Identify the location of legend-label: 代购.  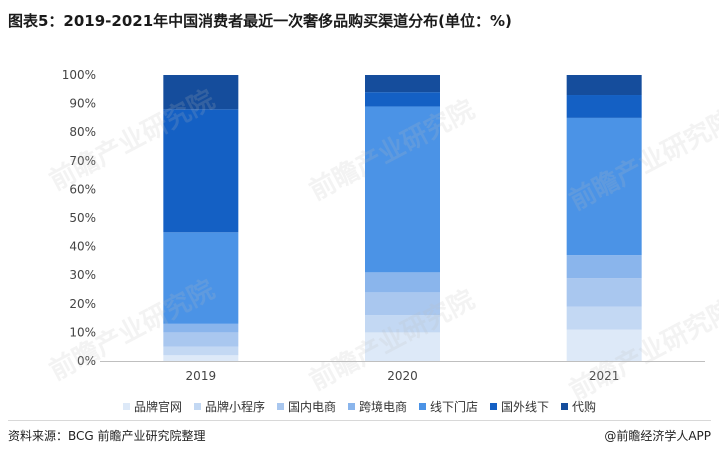
(584, 407).